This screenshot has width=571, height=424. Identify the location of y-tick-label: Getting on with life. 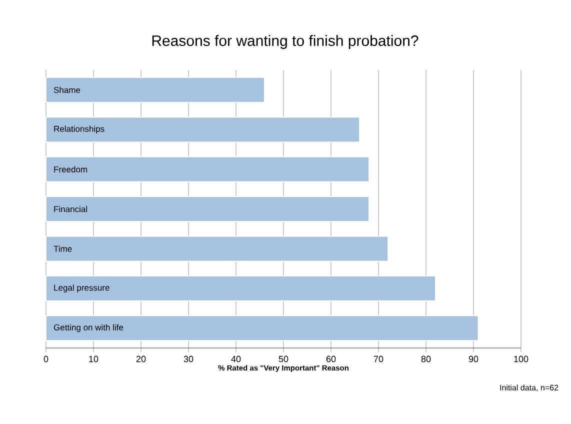
(89, 328).